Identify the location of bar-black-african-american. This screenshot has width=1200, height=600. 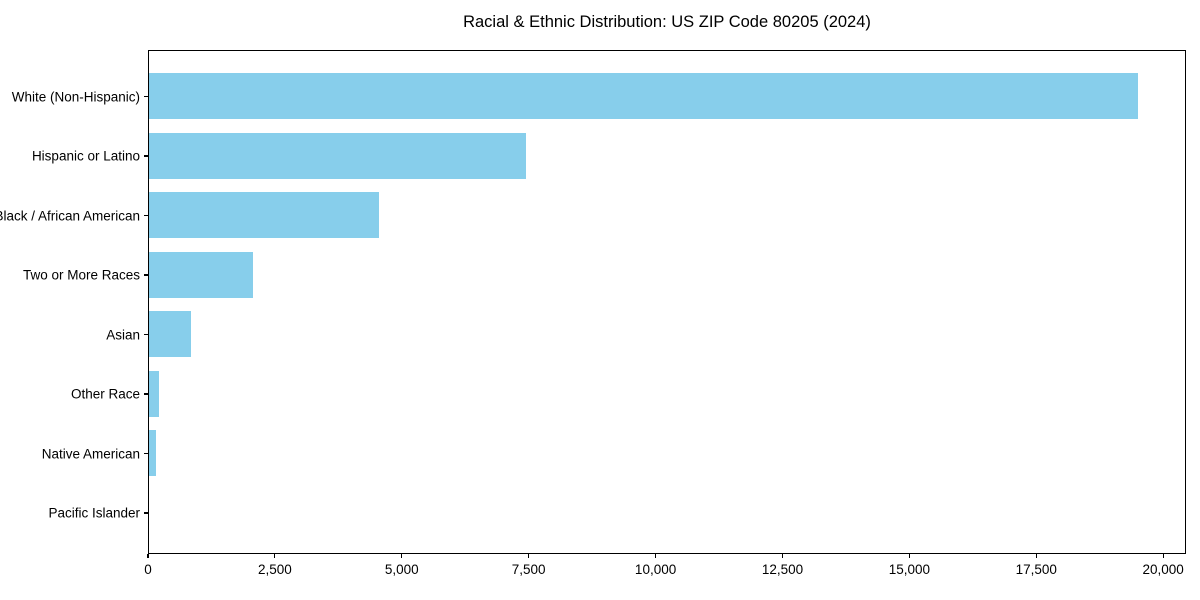
(264, 215).